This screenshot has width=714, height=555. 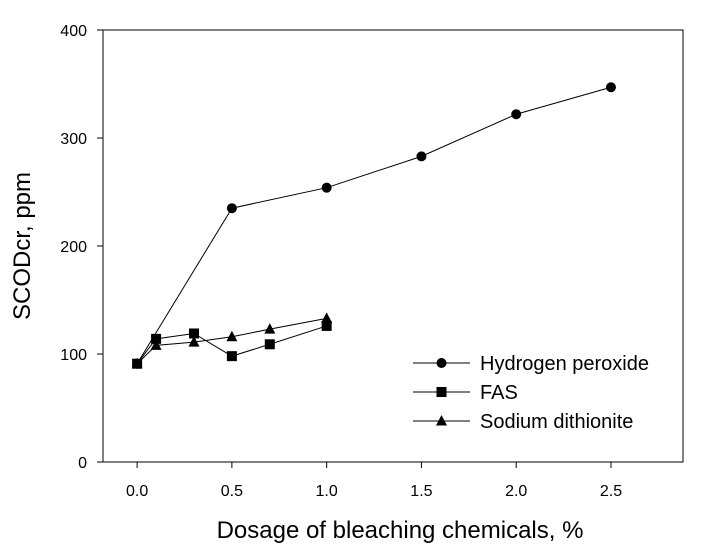 What do you see at coordinates (82, 463) in the screenshot?
I see `y-tick-label: 0` at bounding box center [82, 463].